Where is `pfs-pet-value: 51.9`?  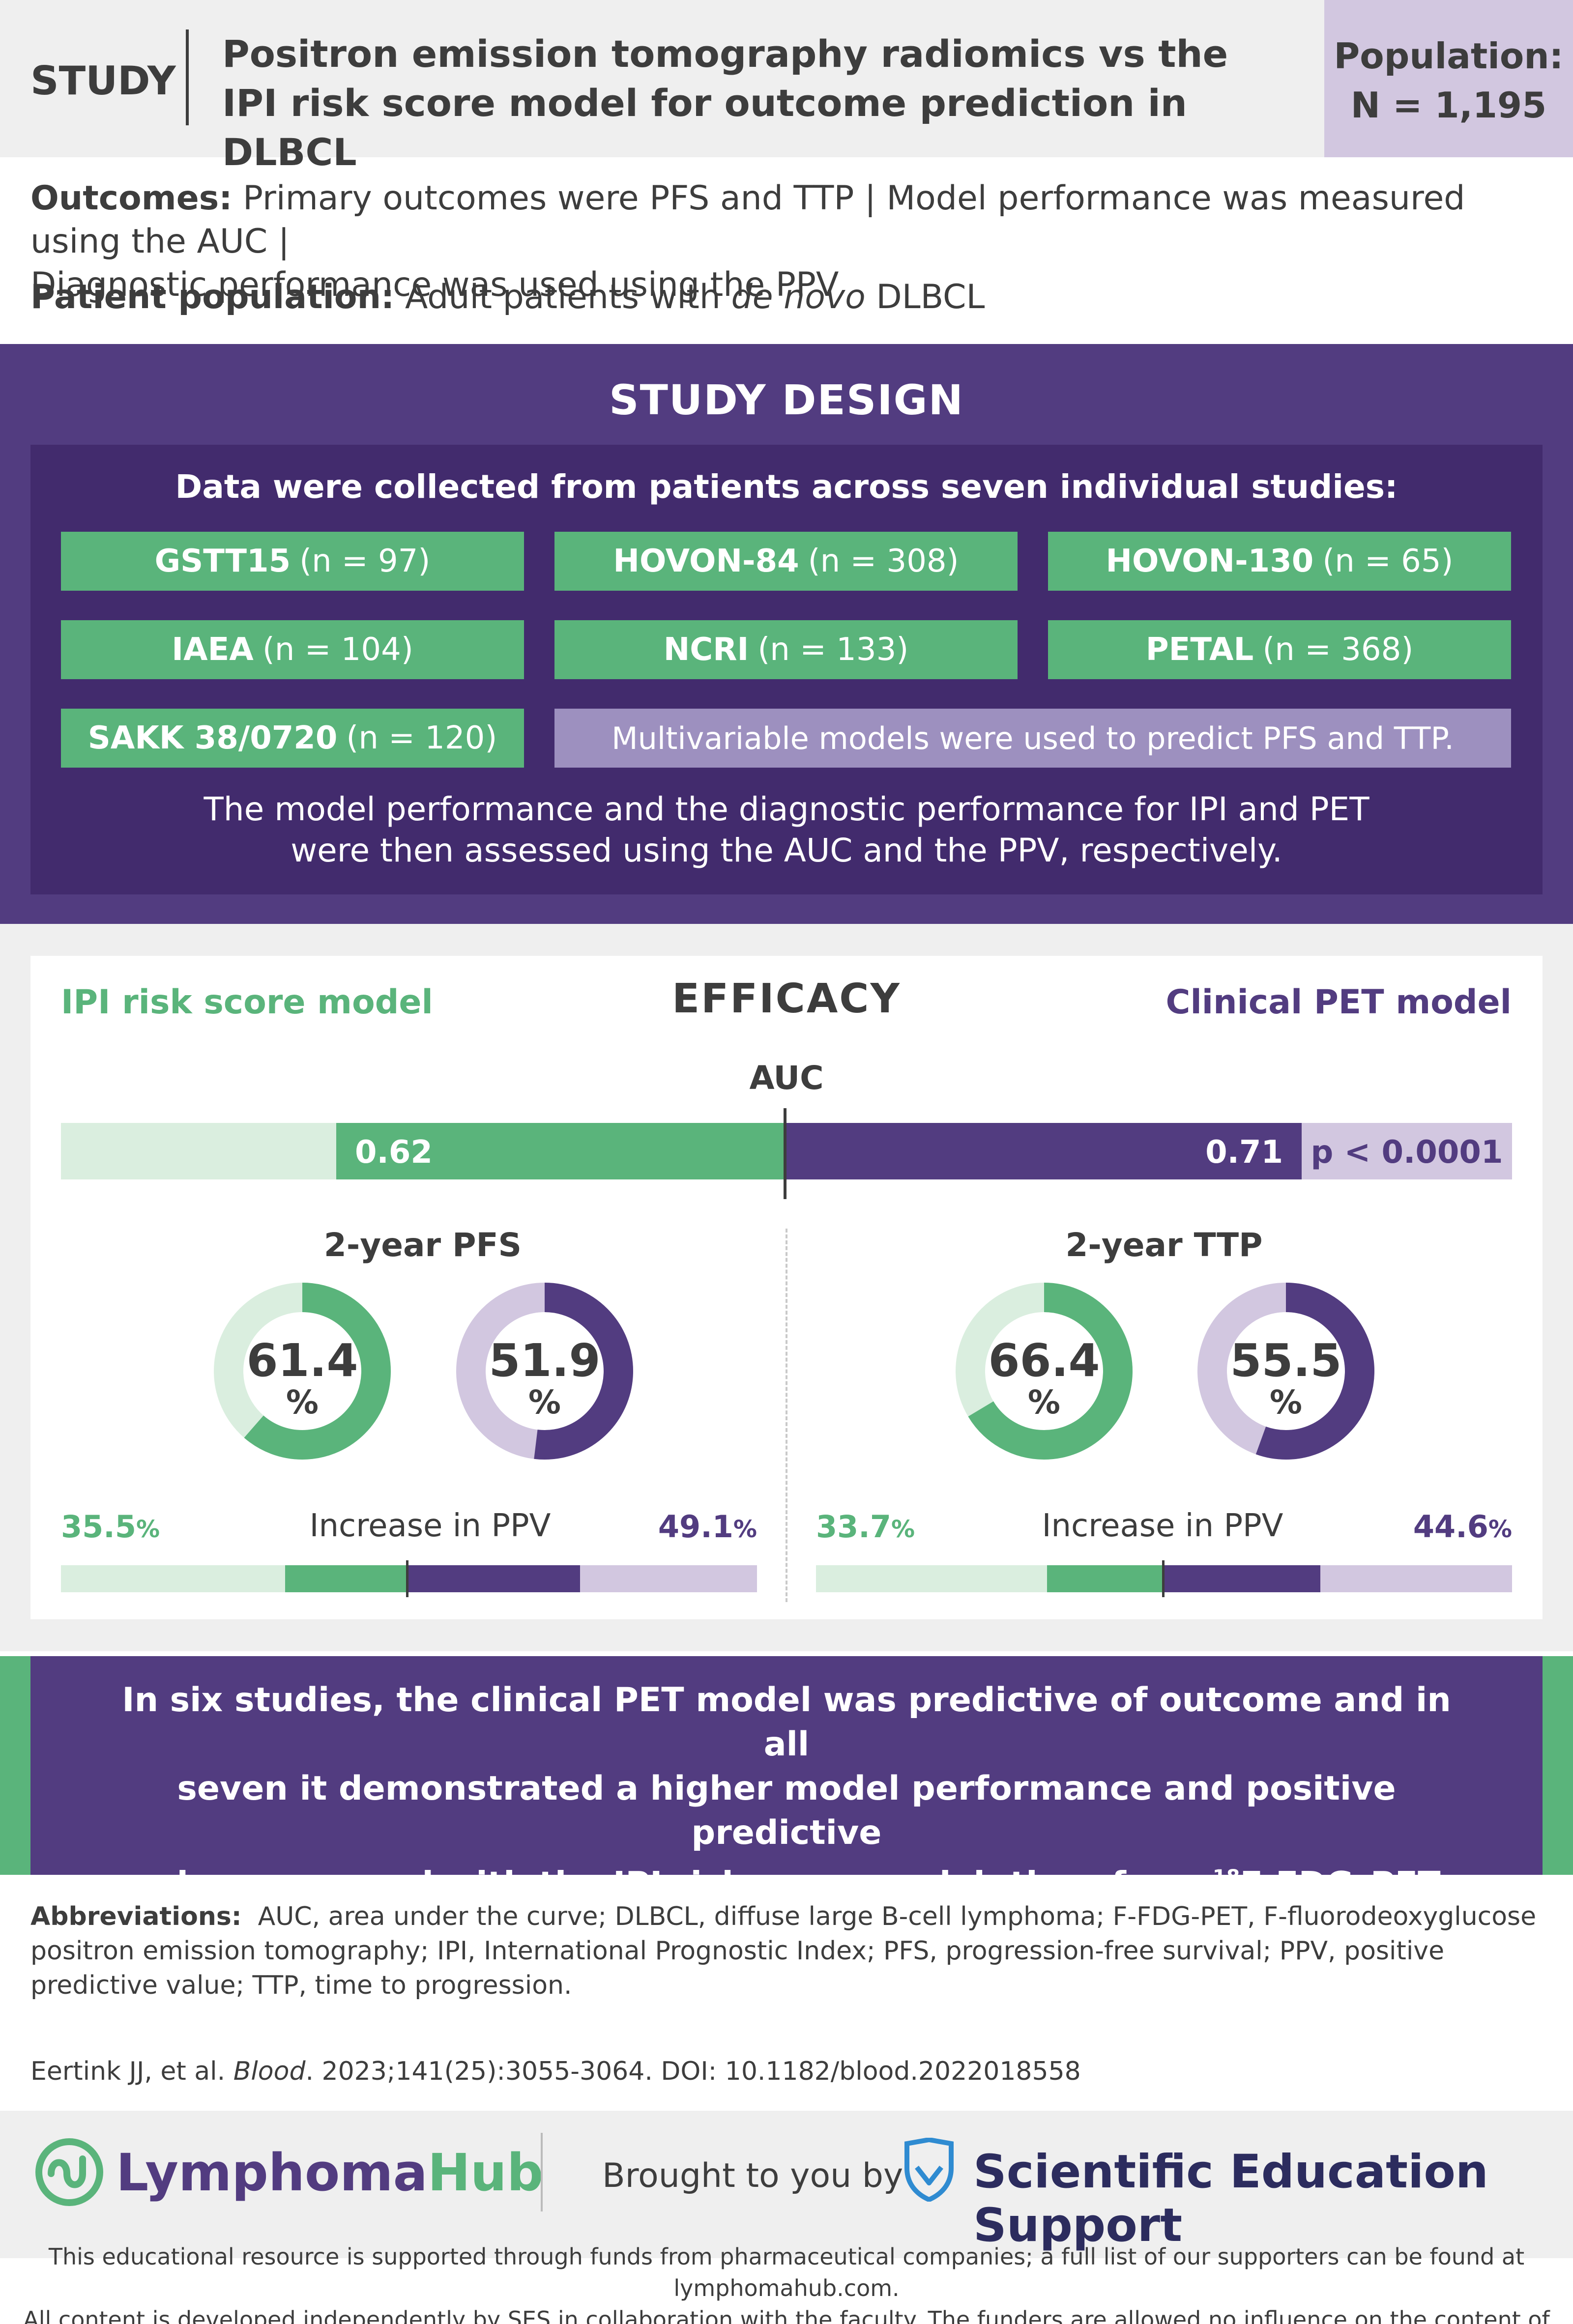
pfs-pet-value: 51.9 is located at coordinates (545, 1360).